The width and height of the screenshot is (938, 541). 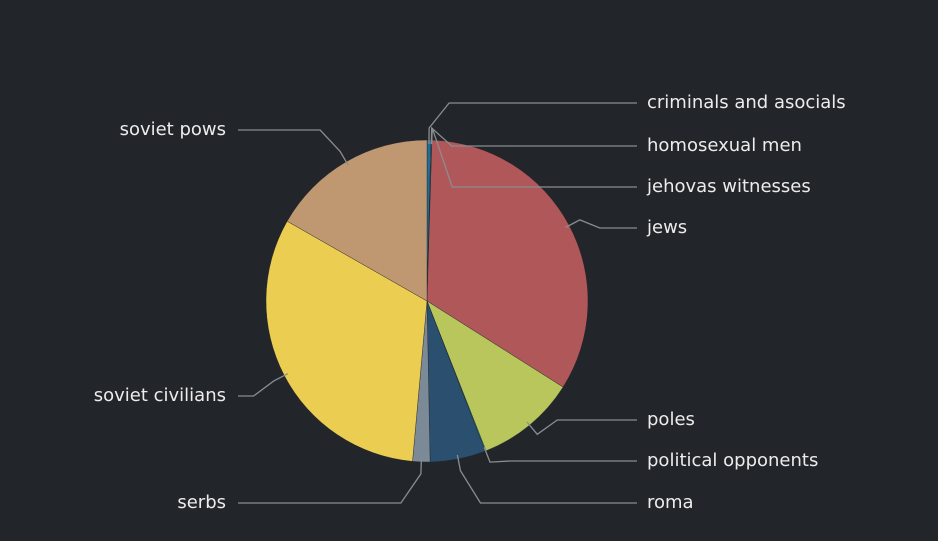 What do you see at coordinates (201, 502) in the screenshot?
I see `slice-label: serbs` at bounding box center [201, 502].